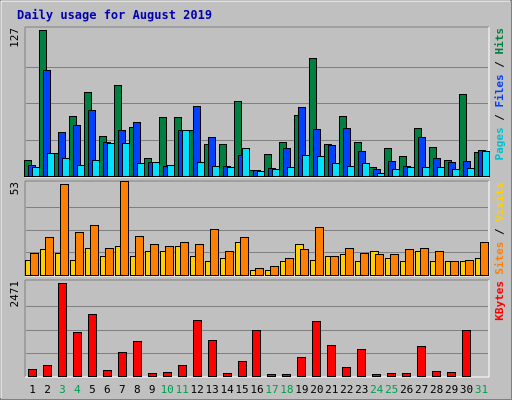  Describe the element at coordinates (241, 389) in the screenshot. I see `x-tick-label: 15` at that location.